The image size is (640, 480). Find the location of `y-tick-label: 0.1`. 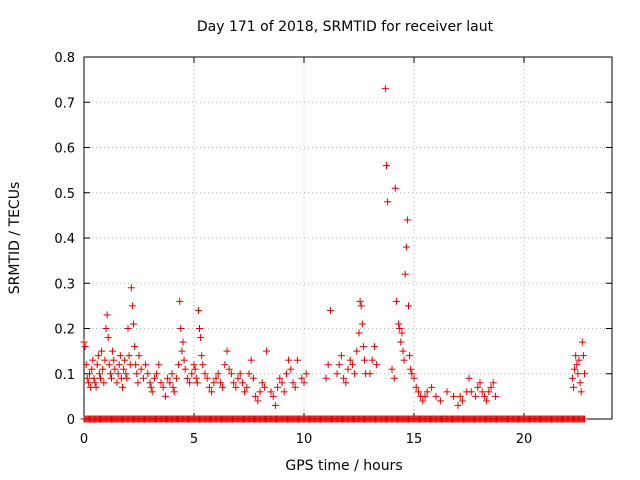

y-tick-label: 0.1 is located at coordinates (64, 375).